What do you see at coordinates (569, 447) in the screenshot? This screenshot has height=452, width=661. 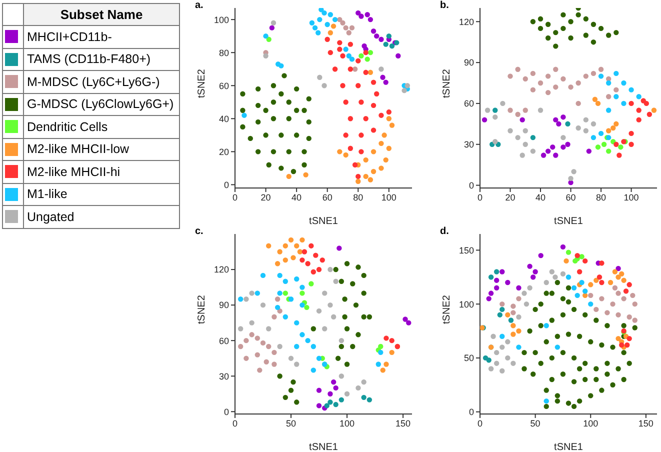 I see `x-axis-title: tSNE1` at bounding box center [569, 447].